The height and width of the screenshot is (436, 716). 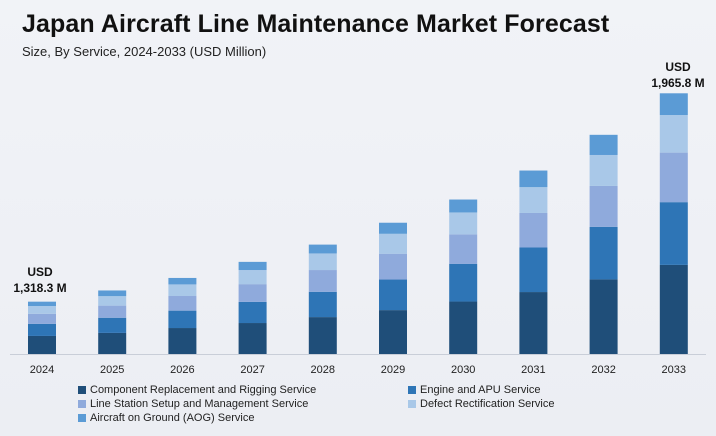 What do you see at coordinates (182, 370) in the screenshot?
I see `x-tick-label-2026: 2026` at bounding box center [182, 370].